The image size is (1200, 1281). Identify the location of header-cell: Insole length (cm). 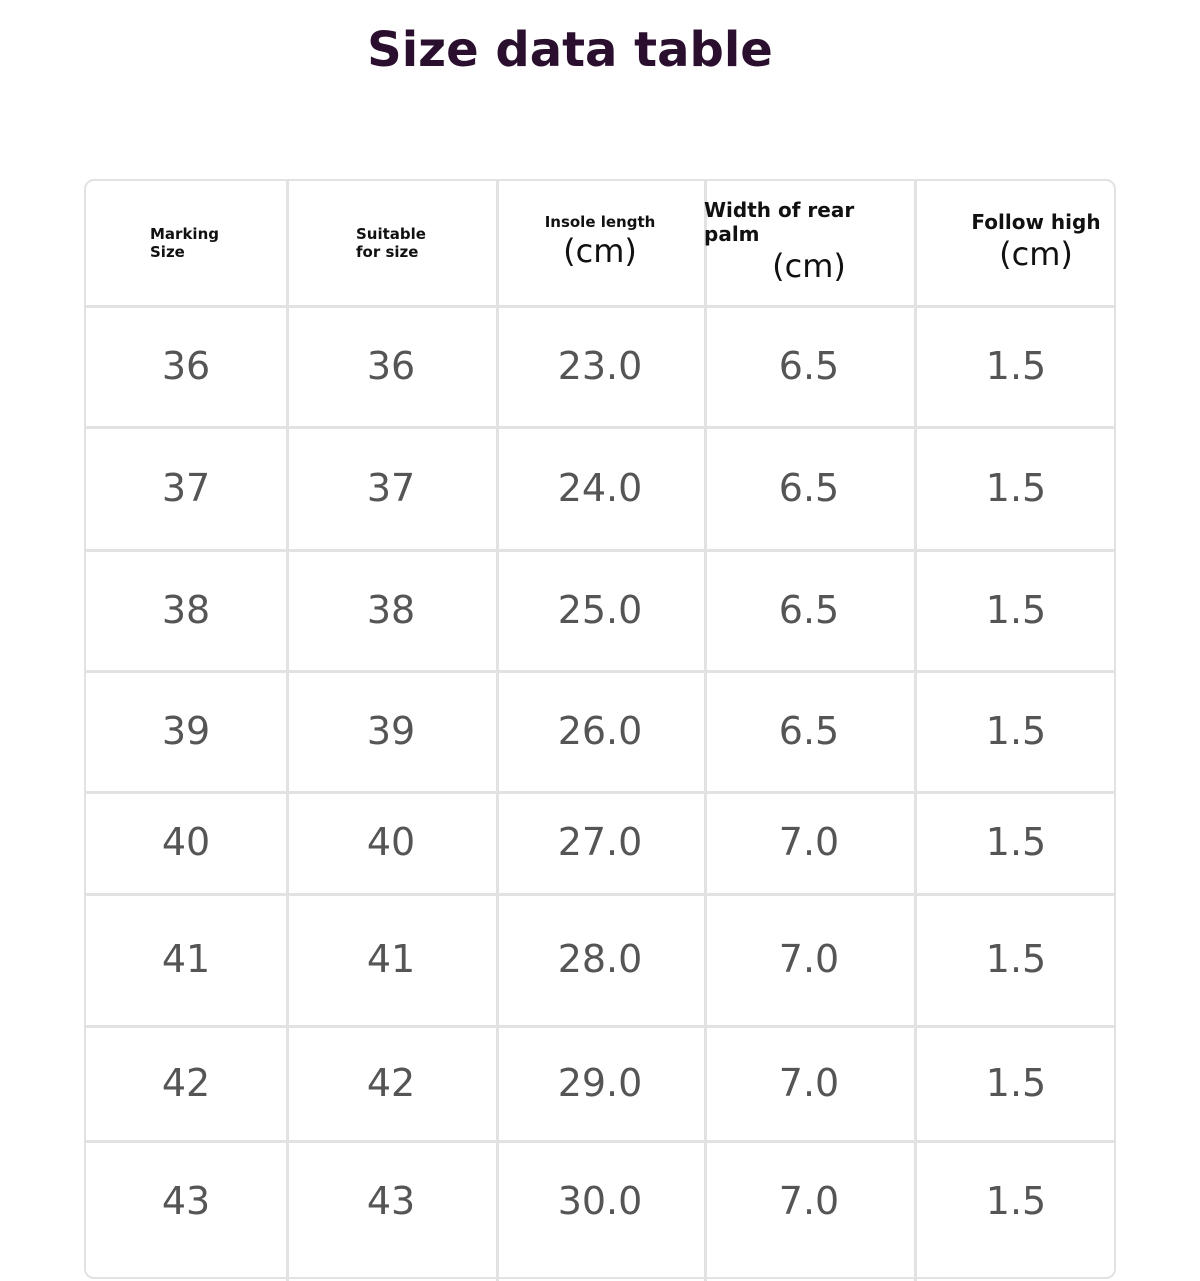
(600, 243).